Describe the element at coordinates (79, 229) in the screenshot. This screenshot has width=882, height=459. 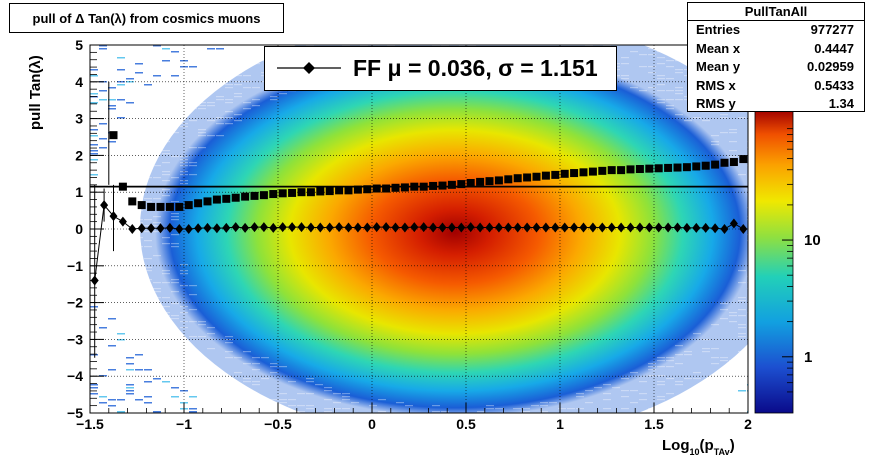
I see `y-tick-label: 0` at that location.